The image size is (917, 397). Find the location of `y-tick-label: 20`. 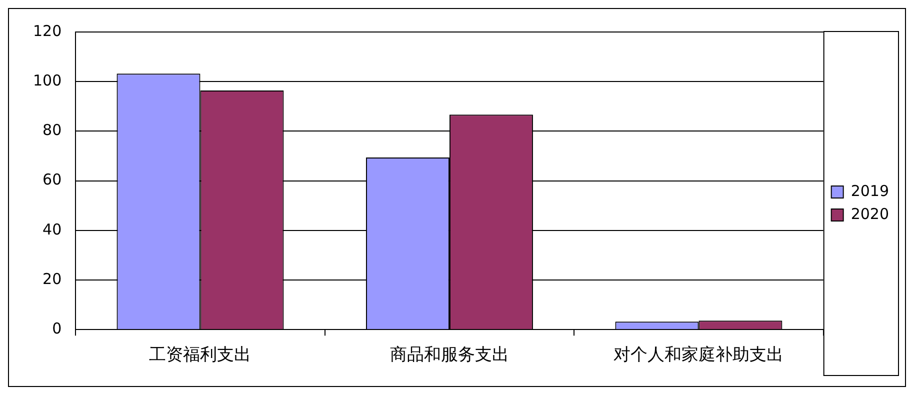

y-tick-label: 20 is located at coordinates (52, 279).